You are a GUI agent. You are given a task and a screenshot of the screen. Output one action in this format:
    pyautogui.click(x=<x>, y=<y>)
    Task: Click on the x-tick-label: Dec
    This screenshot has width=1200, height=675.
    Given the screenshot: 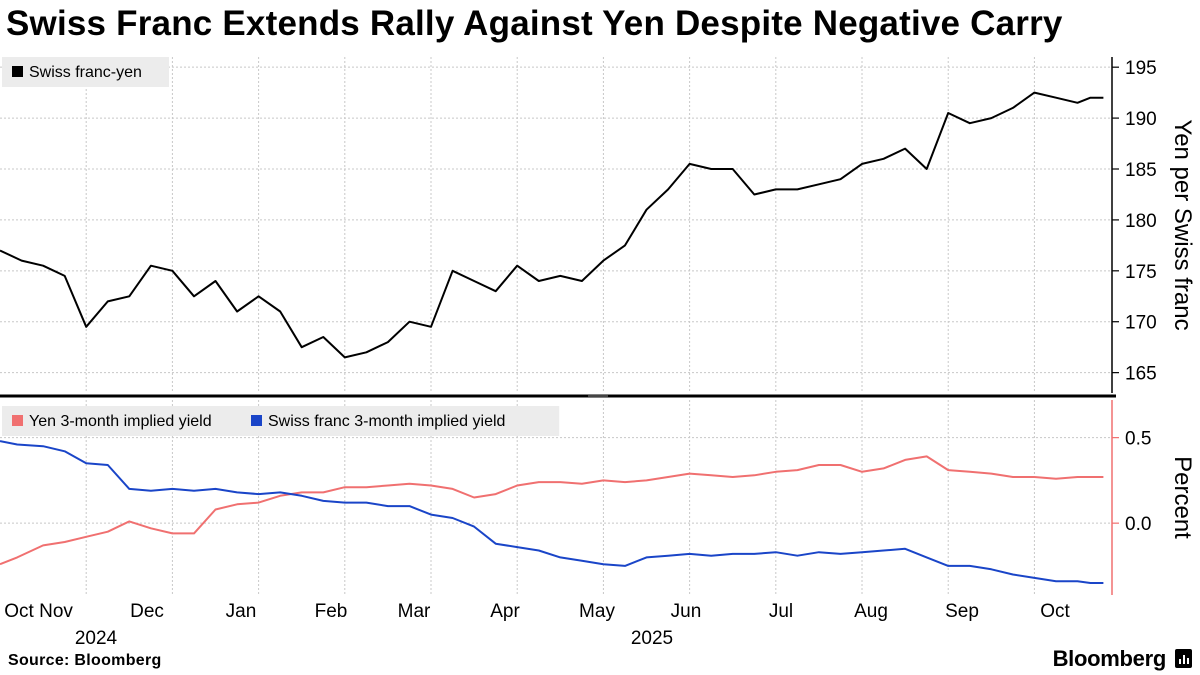 What is the action you would take?
    pyautogui.click(x=147, y=611)
    